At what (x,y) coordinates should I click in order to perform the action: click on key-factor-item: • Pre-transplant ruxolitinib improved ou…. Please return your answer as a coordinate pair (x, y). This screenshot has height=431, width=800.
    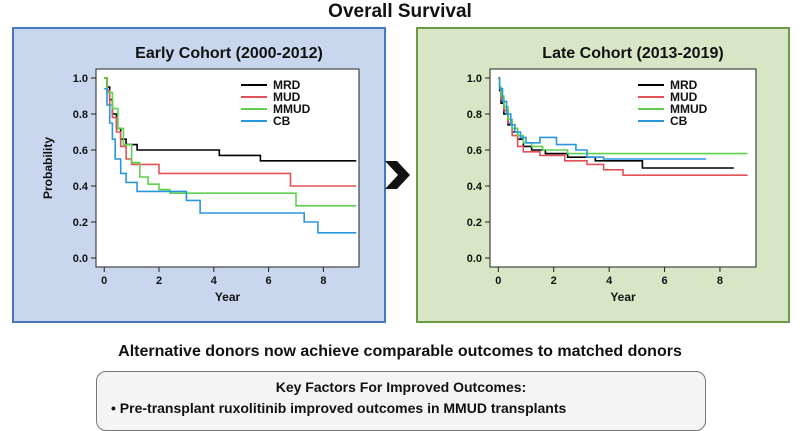
    Looking at the image, I should click on (338, 408).